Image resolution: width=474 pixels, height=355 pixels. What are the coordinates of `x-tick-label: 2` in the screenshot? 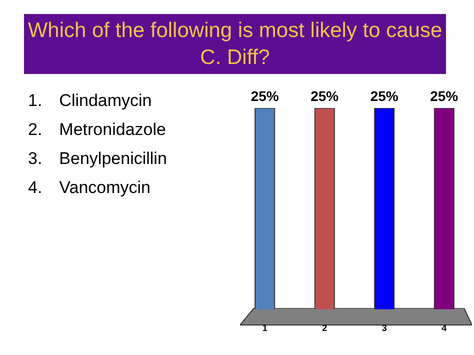 It's located at (325, 328).